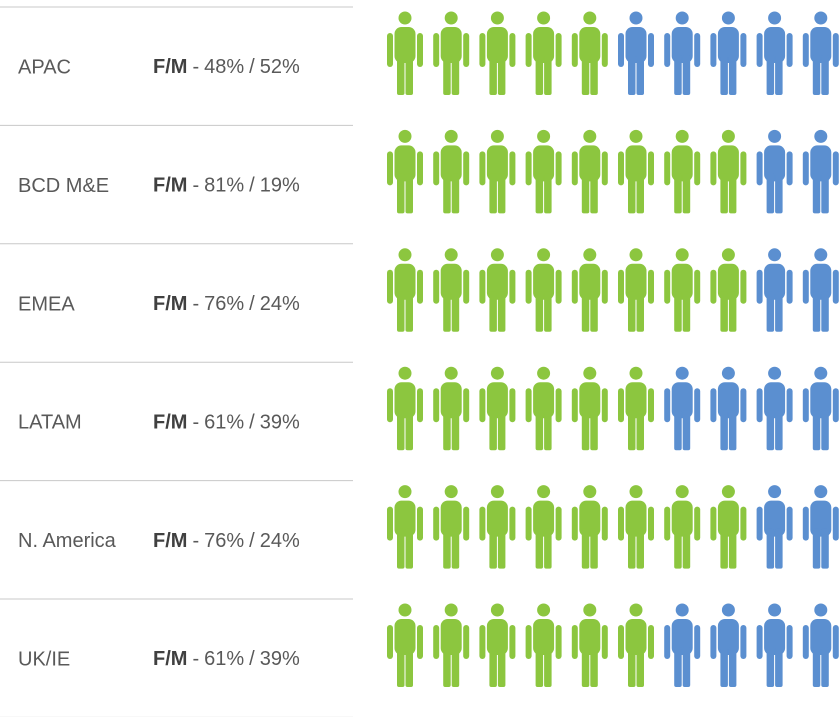  What do you see at coordinates (44, 659) in the screenshot?
I see `region-label: UK/IE` at bounding box center [44, 659].